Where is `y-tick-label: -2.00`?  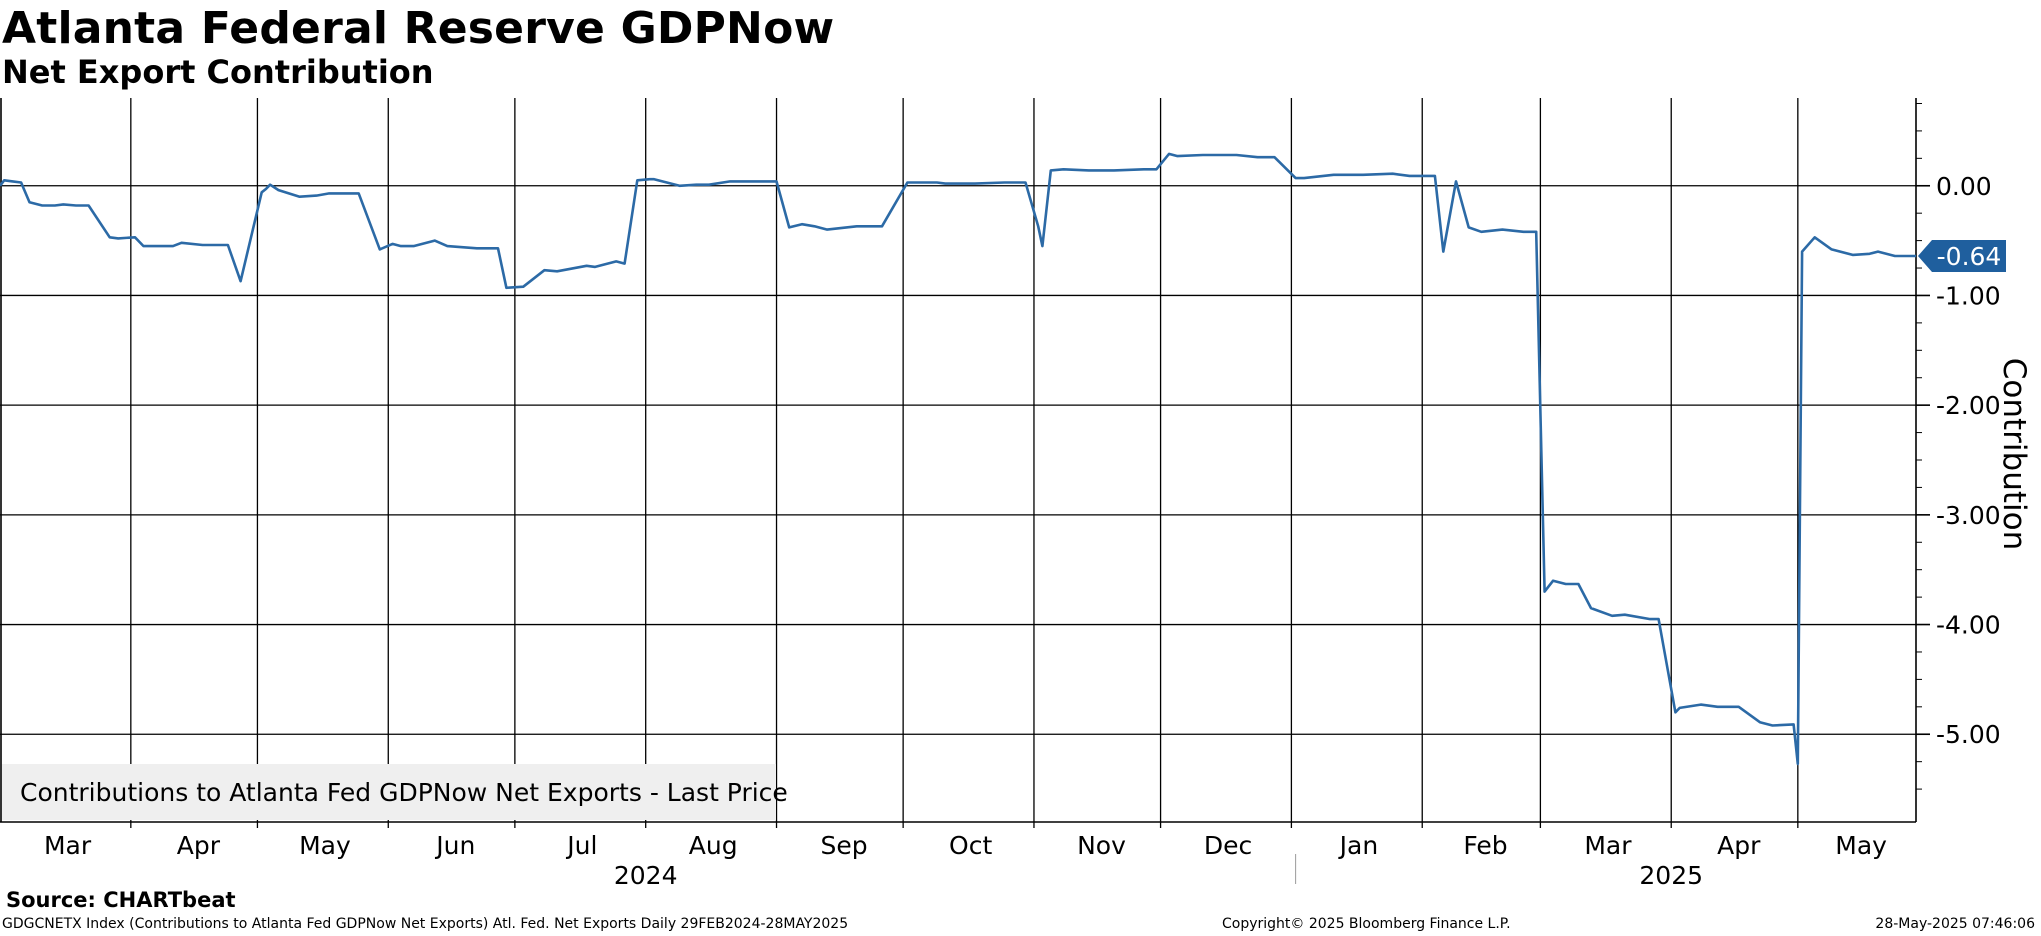
y-tick-label: -2.00 is located at coordinates (1968, 405).